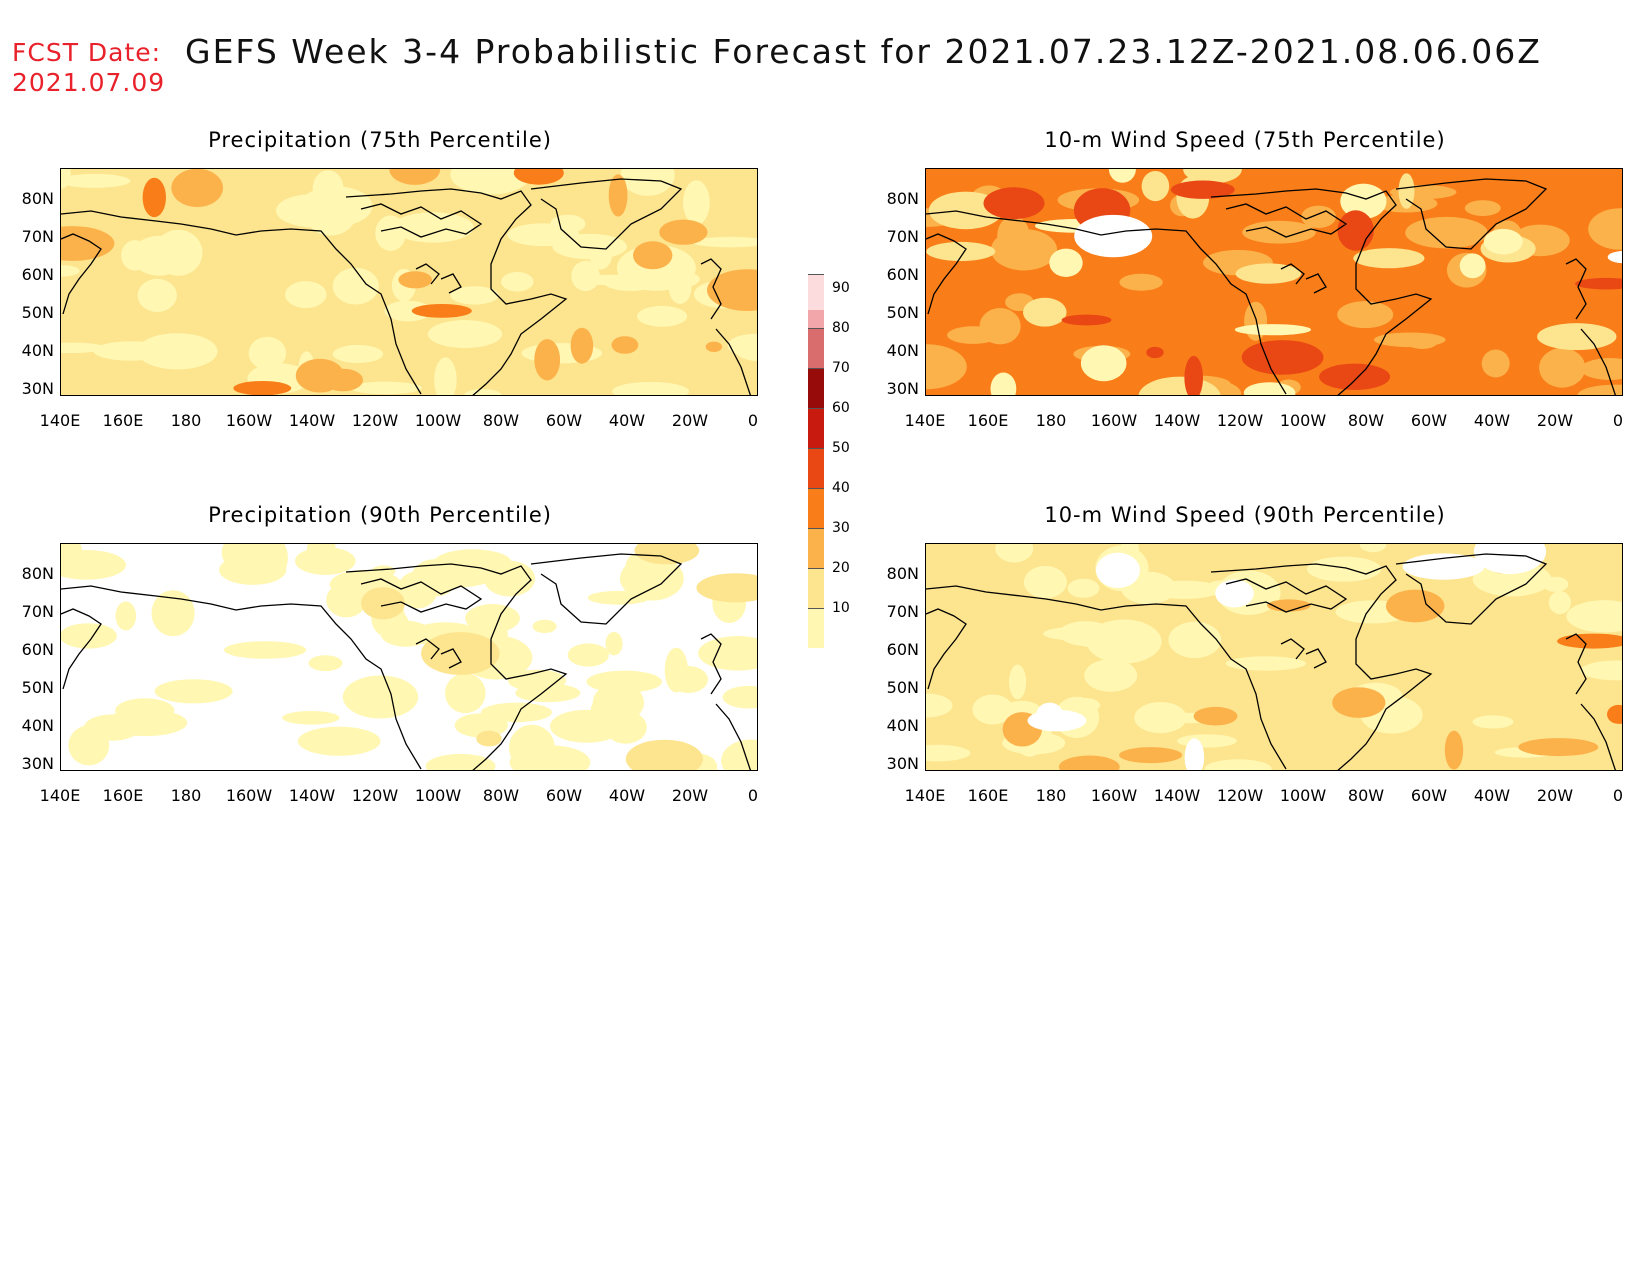  What do you see at coordinates (1271, 661) in the screenshot?
I see `coastline` at bounding box center [1271, 661].